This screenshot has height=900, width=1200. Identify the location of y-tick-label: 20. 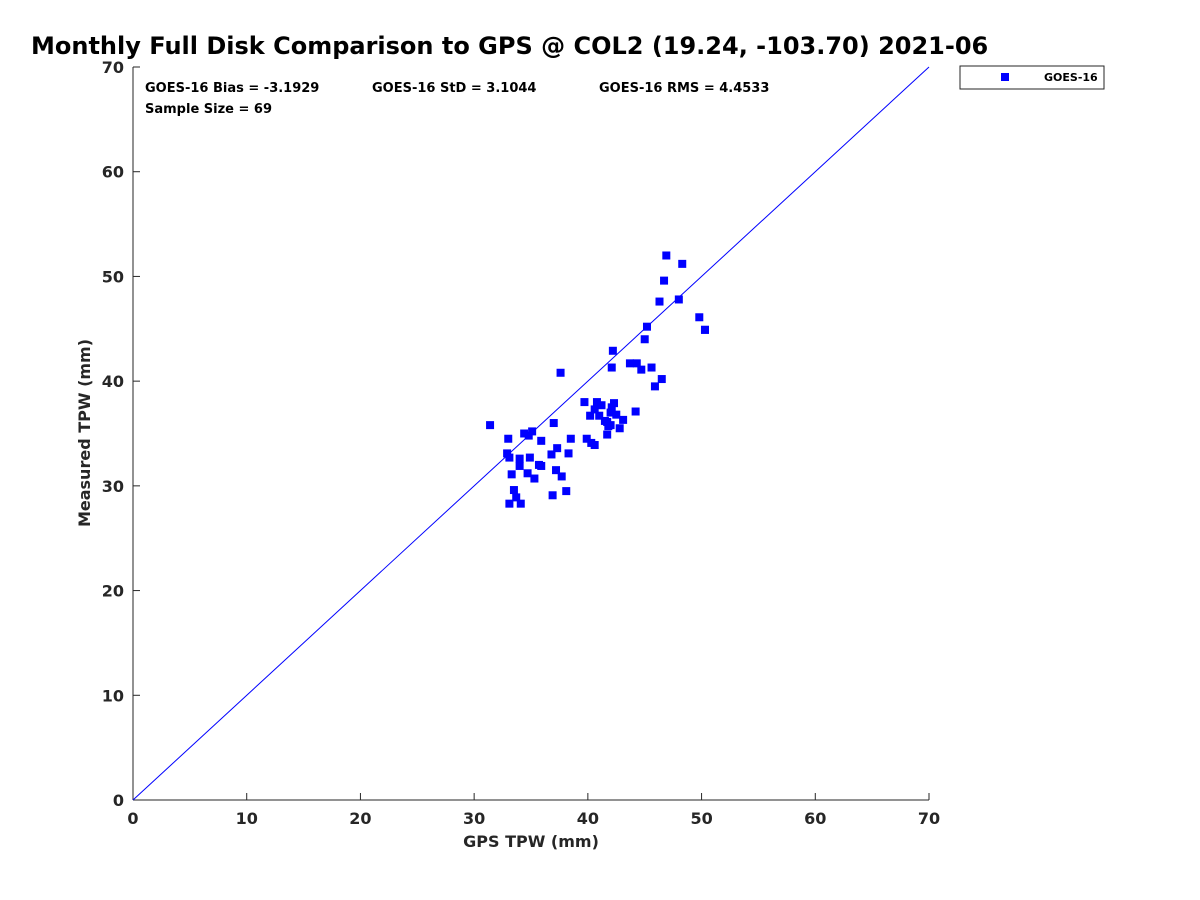
(113, 591).